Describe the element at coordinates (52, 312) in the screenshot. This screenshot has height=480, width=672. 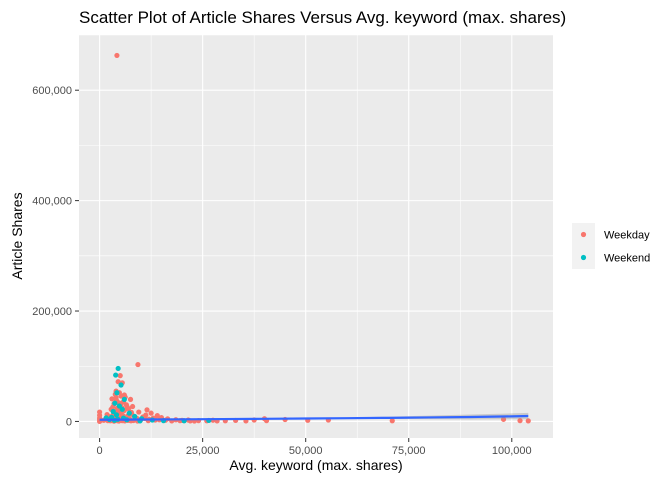
I see `y-tick-label: 200,000` at that location.